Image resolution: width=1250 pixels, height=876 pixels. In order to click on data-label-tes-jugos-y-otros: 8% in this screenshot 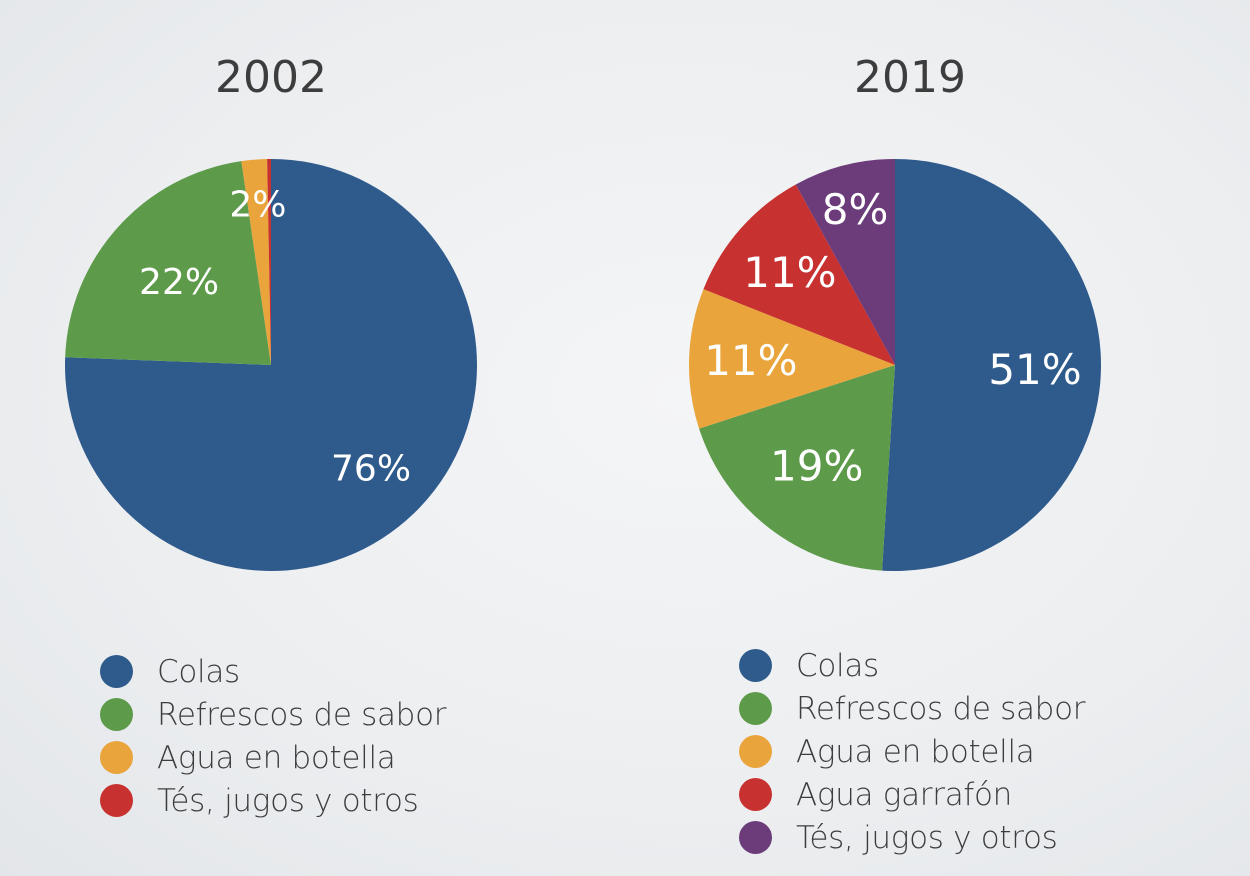, I will do `click(855, 209)`.